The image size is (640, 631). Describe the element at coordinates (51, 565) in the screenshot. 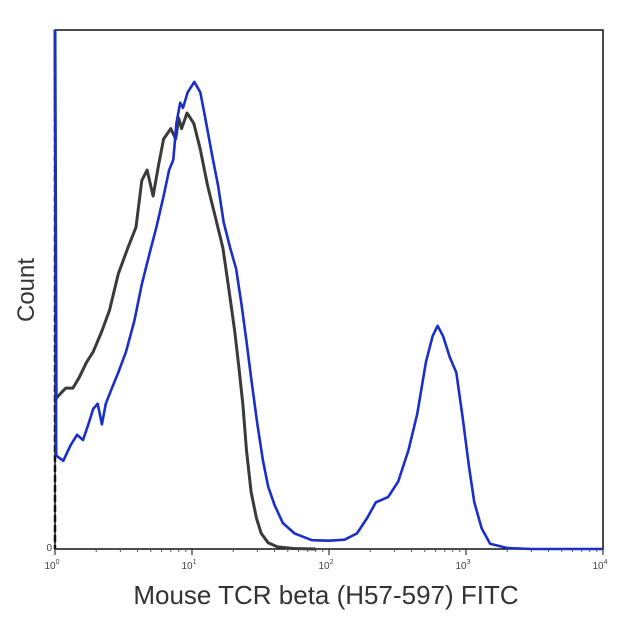

I see `x-tick-label: 10⁰` at that location.